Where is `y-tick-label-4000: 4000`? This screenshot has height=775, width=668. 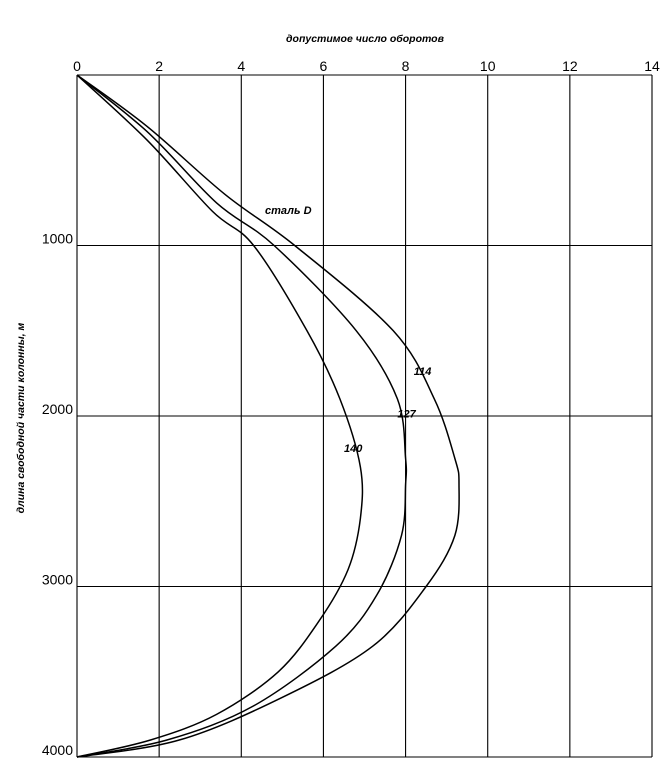
y-tick-label-4000: 4000 is located at coordinates (57, 750).